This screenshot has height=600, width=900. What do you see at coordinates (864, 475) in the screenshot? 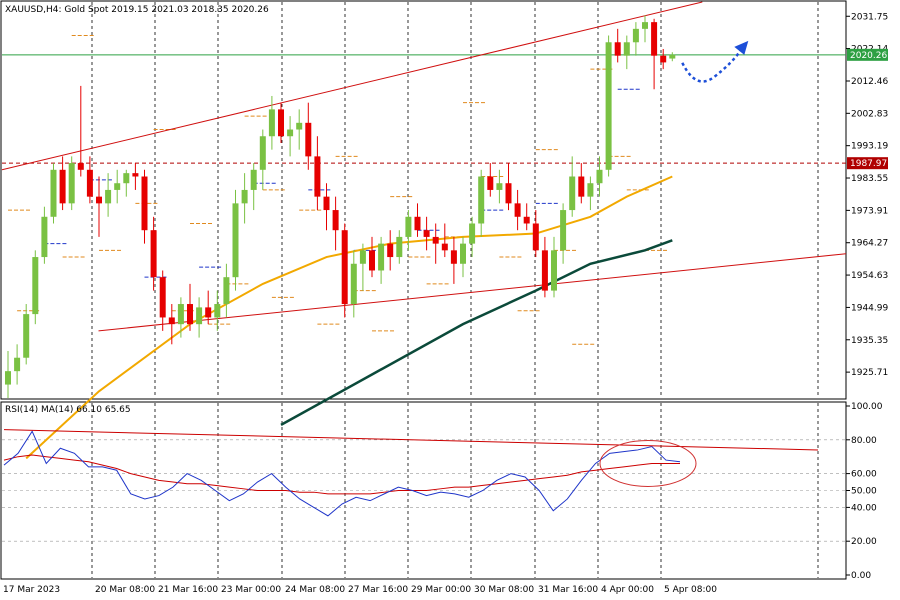
I see `rsi-y-tick-label: 60.00` at bounding box center [864, 475].